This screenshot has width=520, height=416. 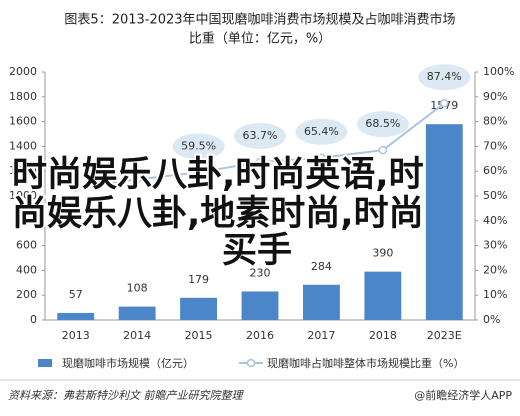 I want to click on legend-label: 现磨咖啡市场规模（亿元）, so click(x=128, y=363).